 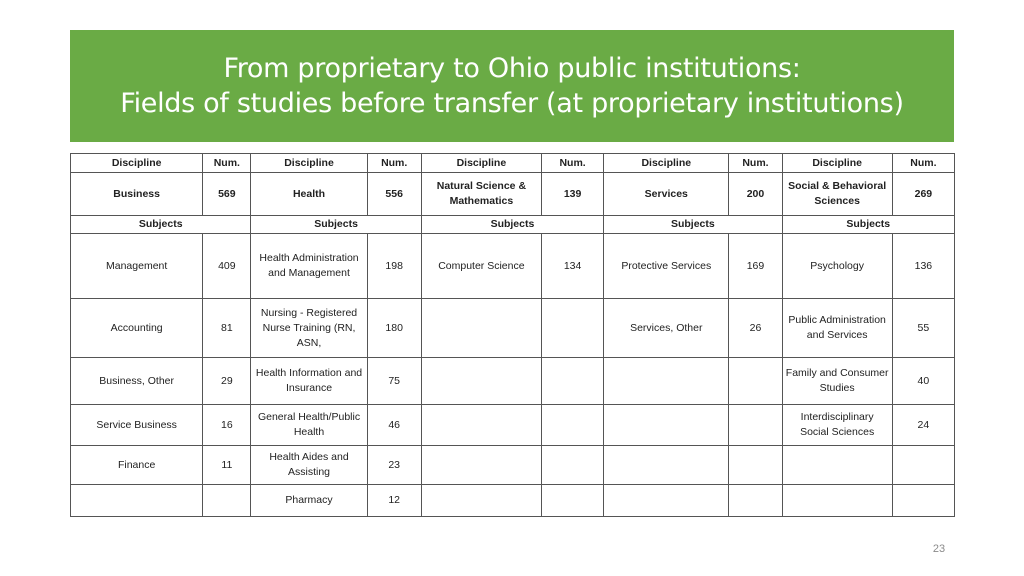 I want to click on subject-num: 169, so click(x=755, y=266).